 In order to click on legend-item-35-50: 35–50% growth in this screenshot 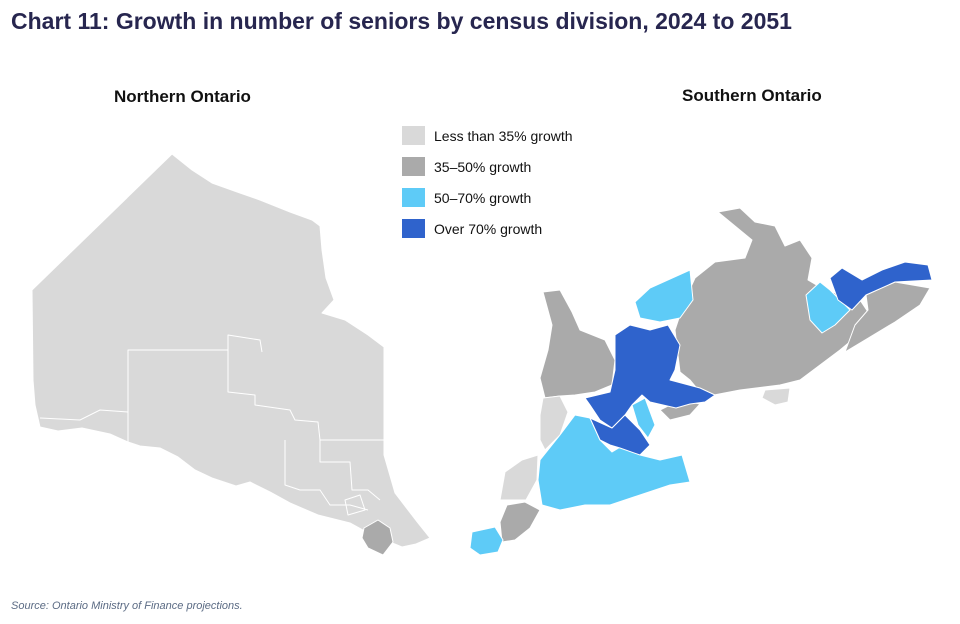, I will do `click(487, 166)`.